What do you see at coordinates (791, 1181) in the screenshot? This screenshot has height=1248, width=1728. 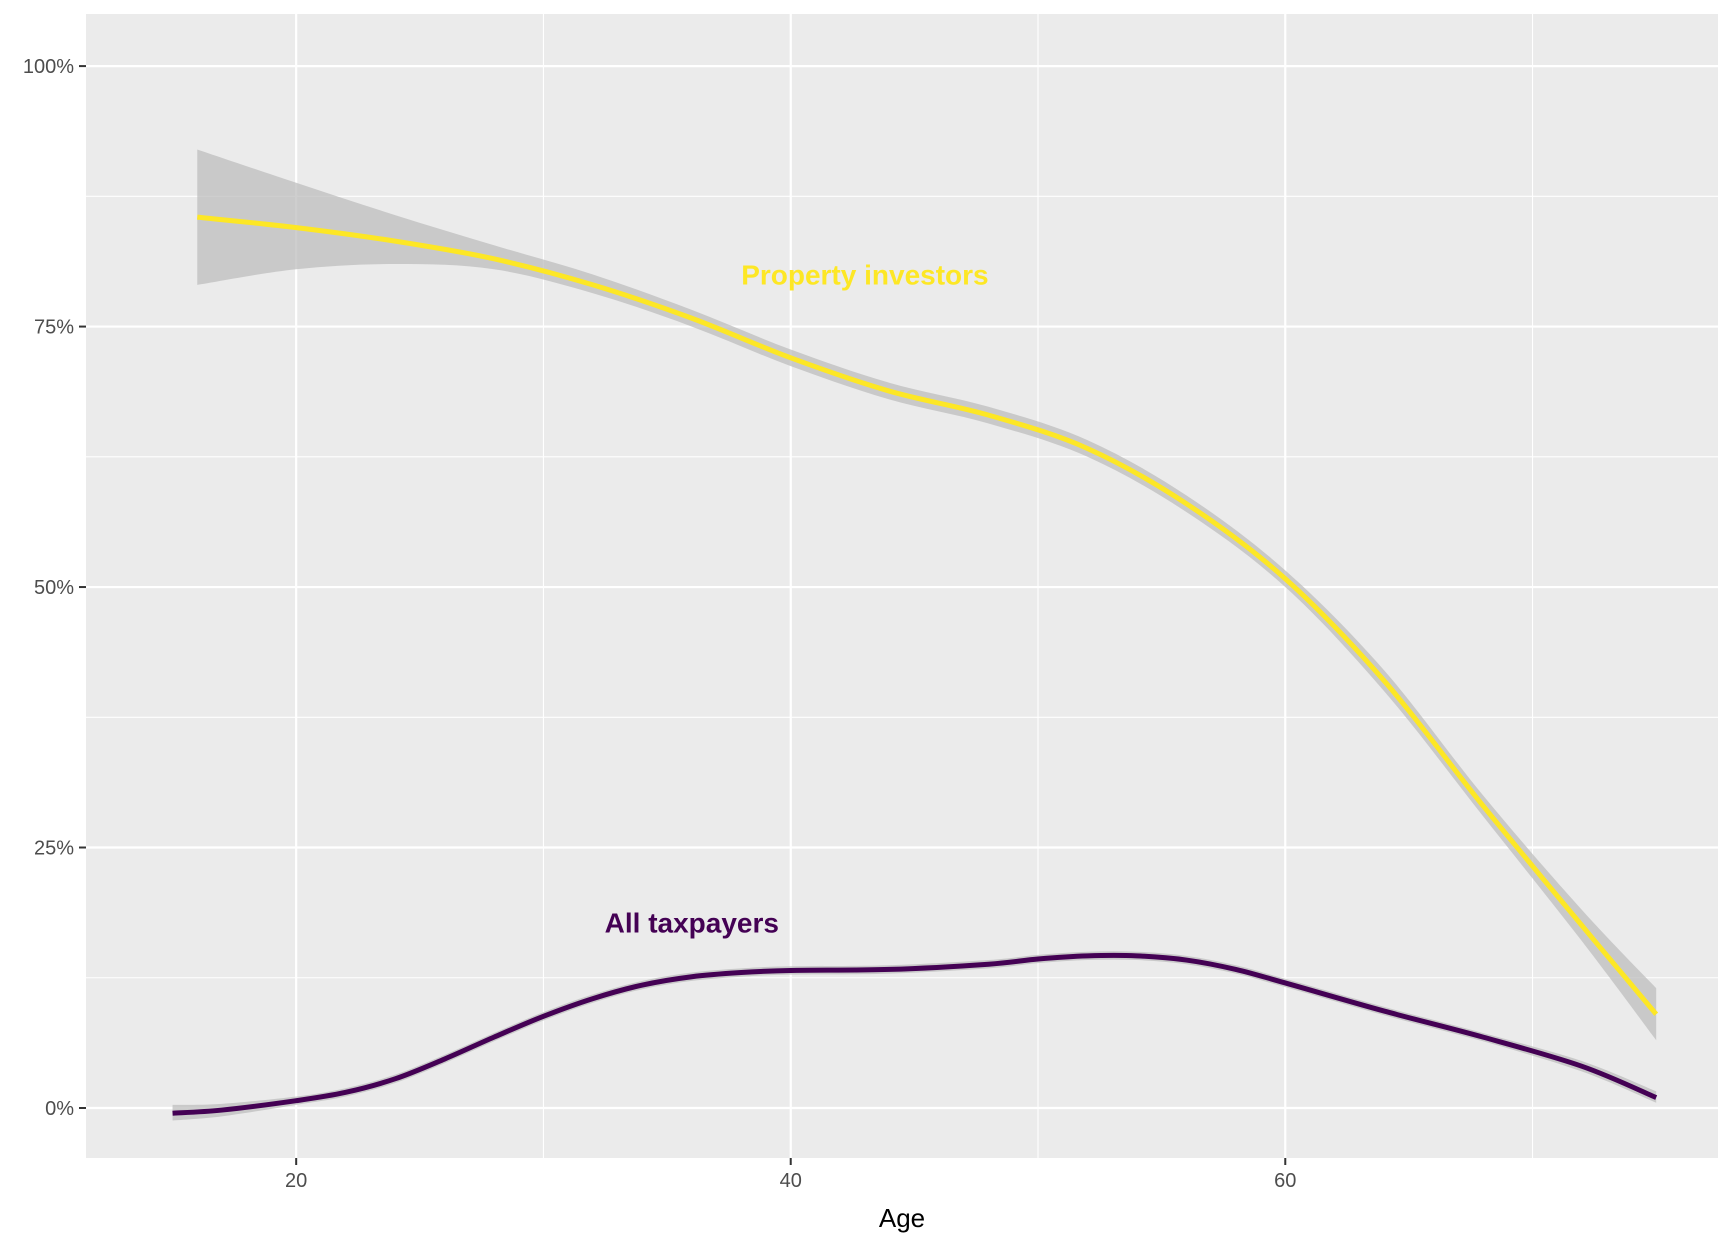 I see `x-tick-label: 40` at bounding box center [791, 1181].